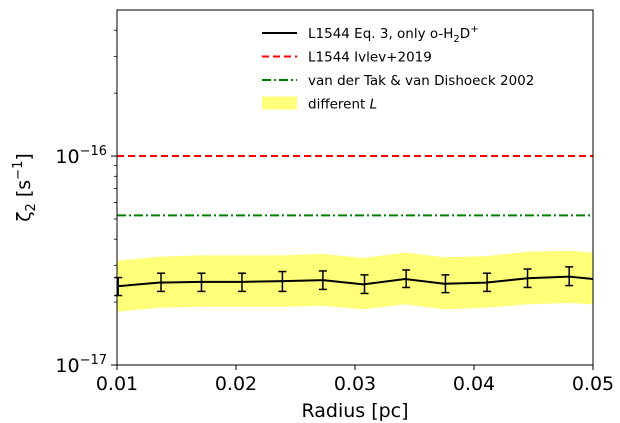 The height and width of the screenshot is (423, 620). What do you see at coordinates (339, 105) in the screenshot?
I see `legend-label-text: different` at bounding box center [339, 105].